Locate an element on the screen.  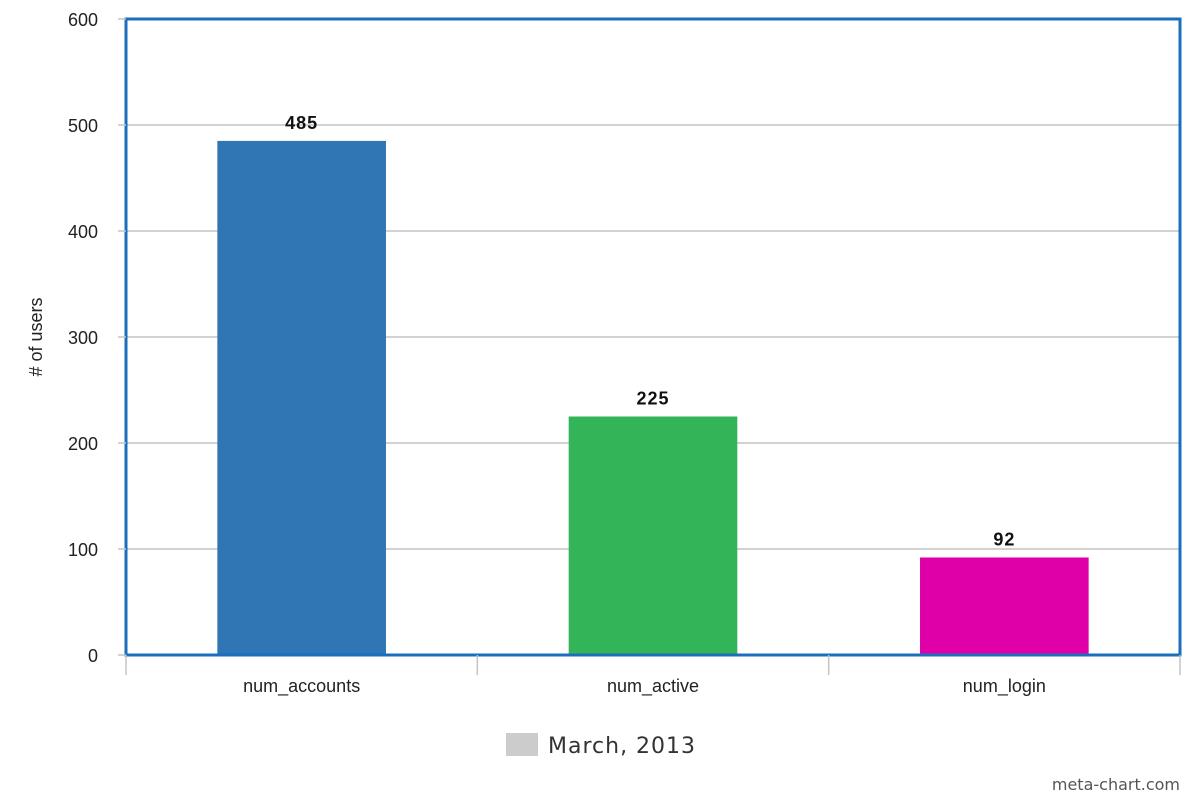
y-axis-title: # of users is located at coordinates (36, 336).